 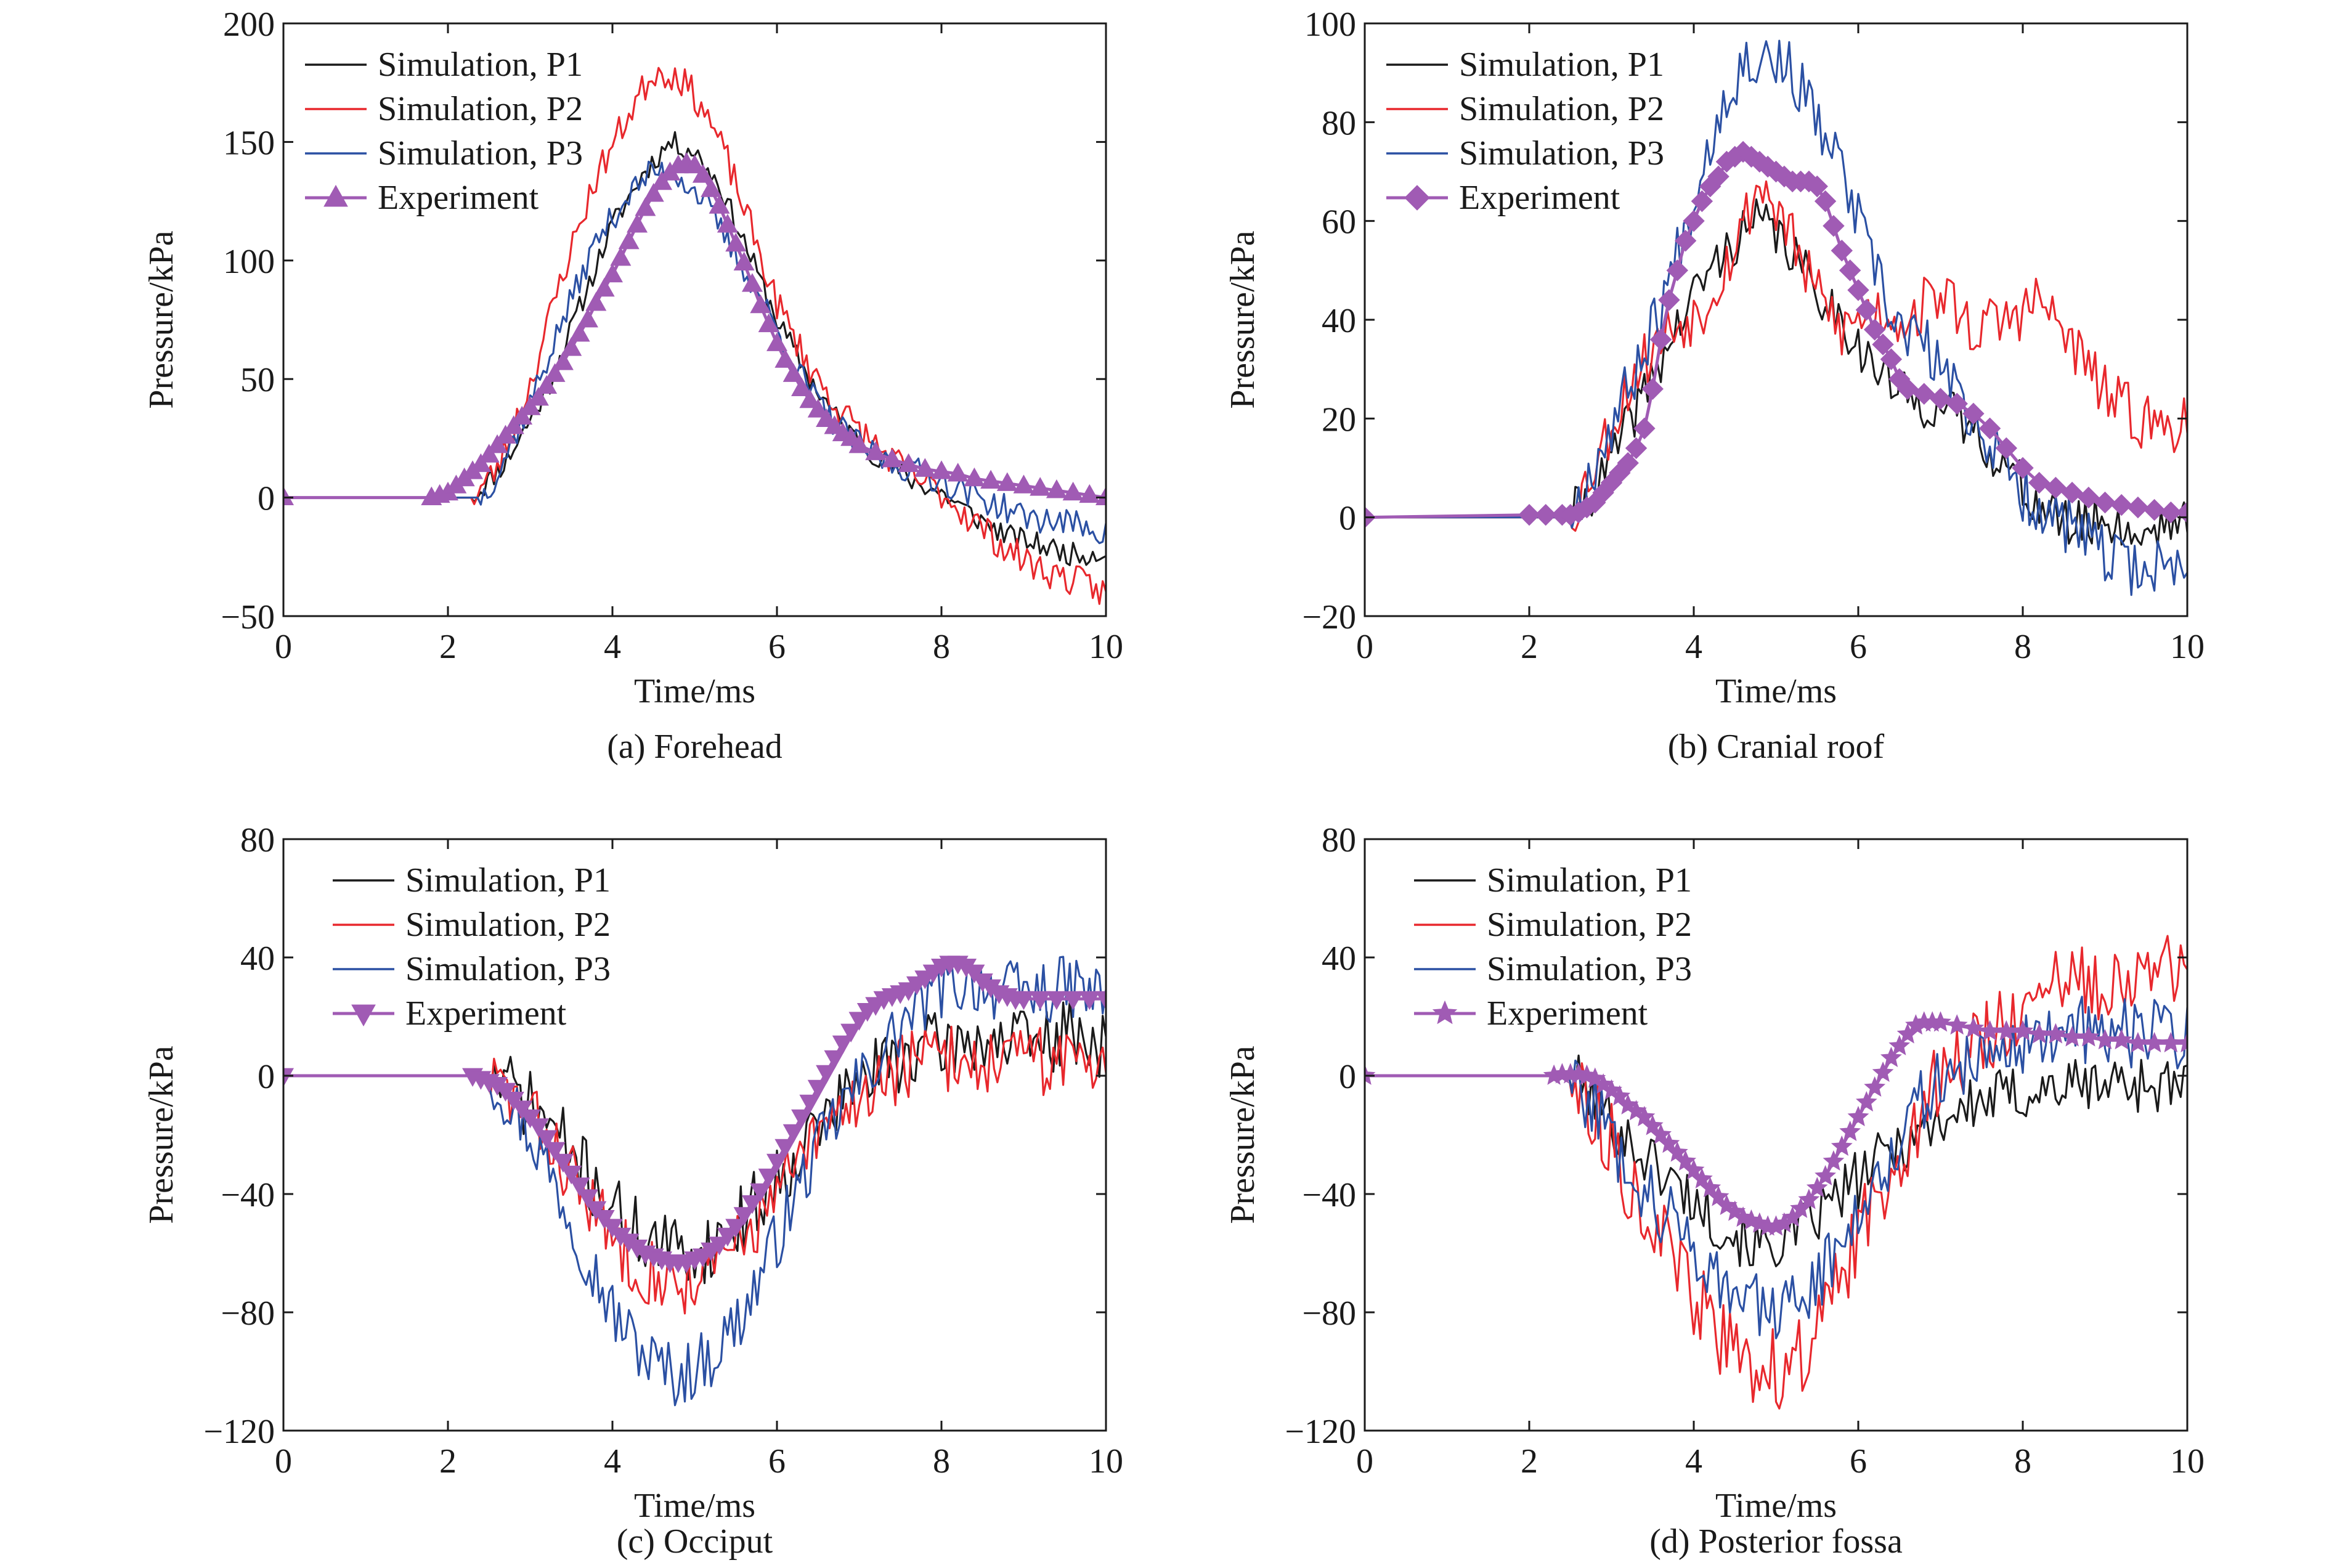 What do you see at coordinates (1329, 1195) in the screenshot?
I see `y-tick-label: −40` at bounding box center [1329, 1195].